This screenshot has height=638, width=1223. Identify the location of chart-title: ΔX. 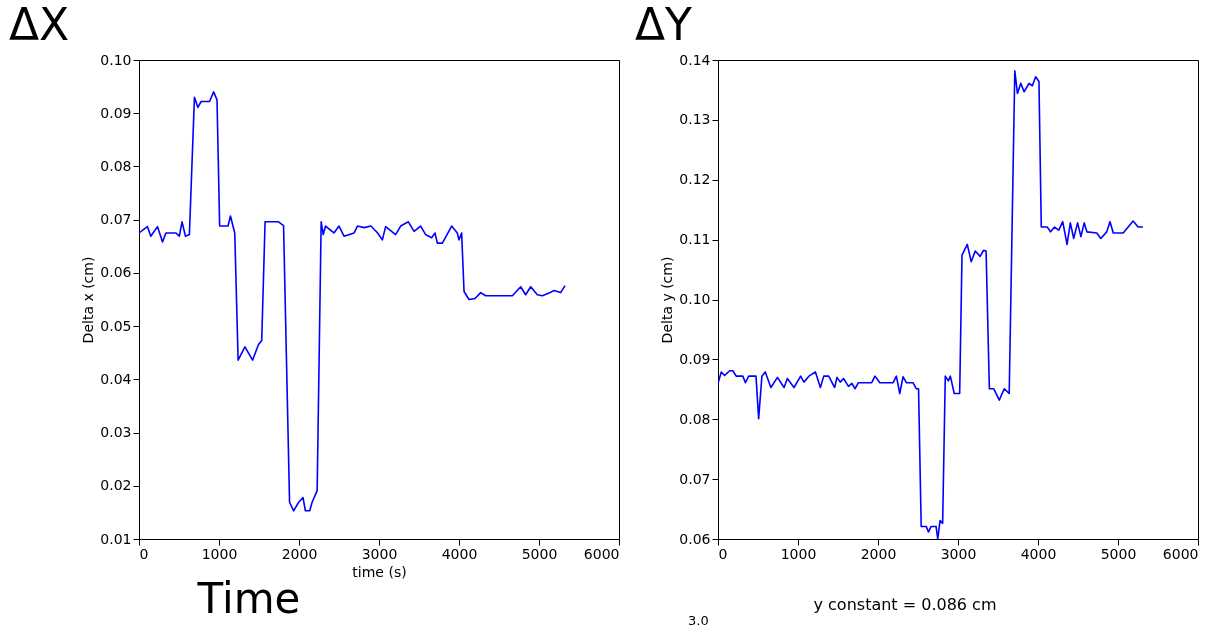
(39, 25).